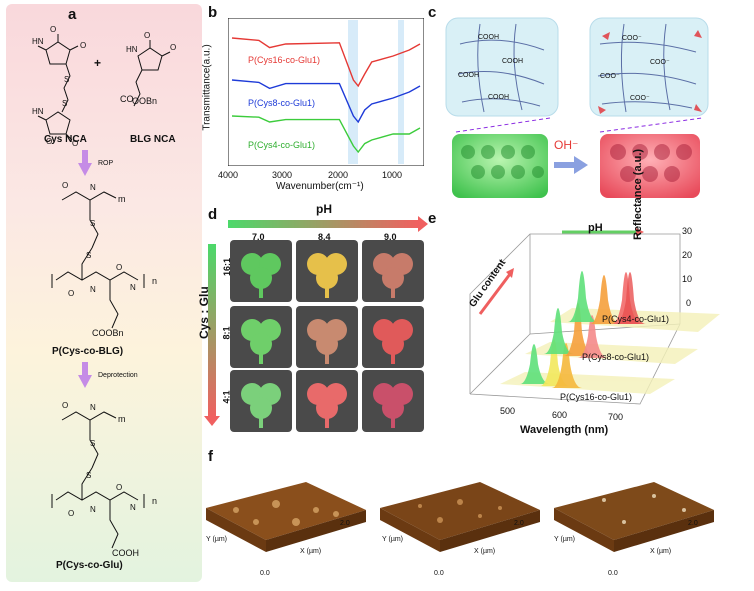  What do you see at coordinates (265, 573) in the screenshot?
I see `afm1-tick-0: 0.0` at bounding box center [265, 573].